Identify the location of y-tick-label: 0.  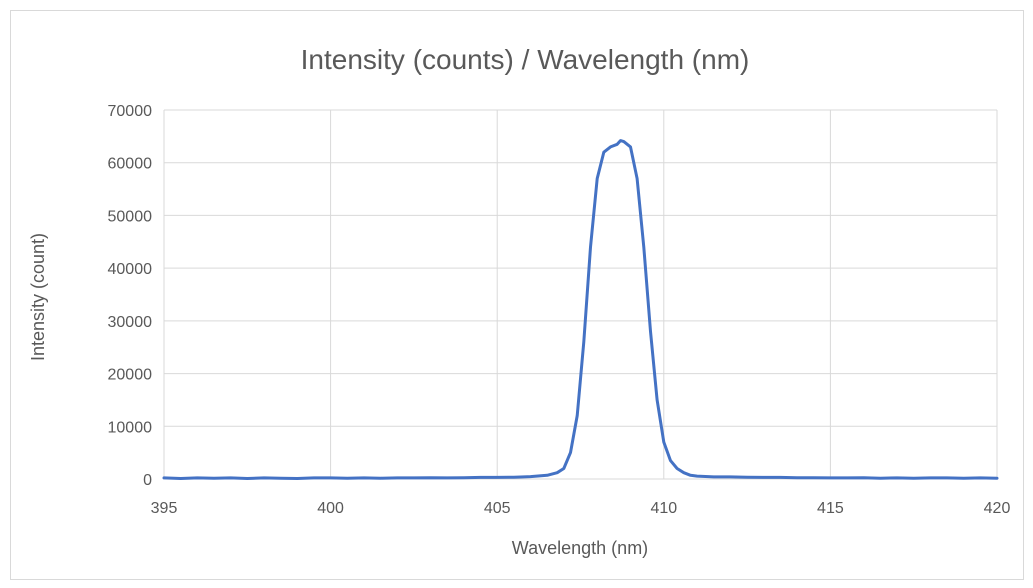
(147, 480).